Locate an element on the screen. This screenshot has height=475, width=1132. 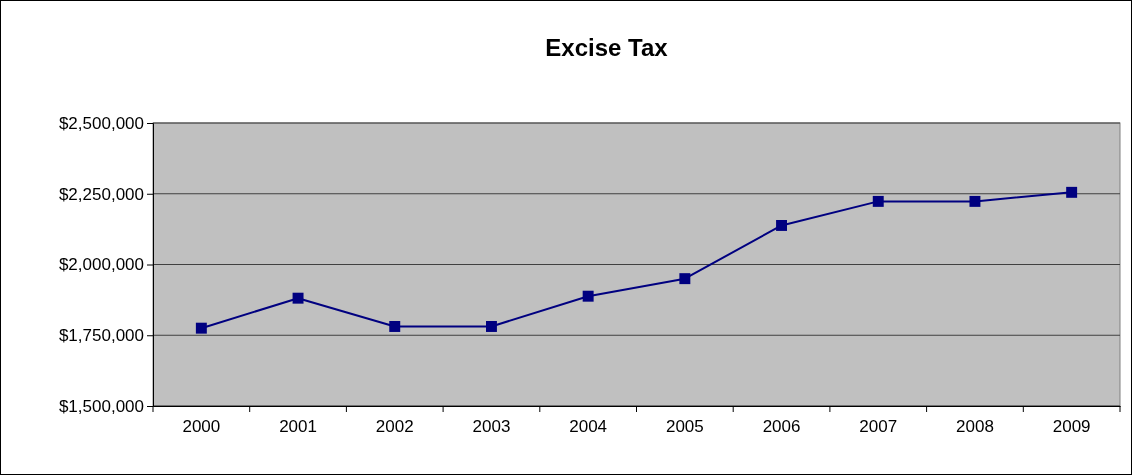
x-tick-label: 2001 is located at coordinates (298, 427).